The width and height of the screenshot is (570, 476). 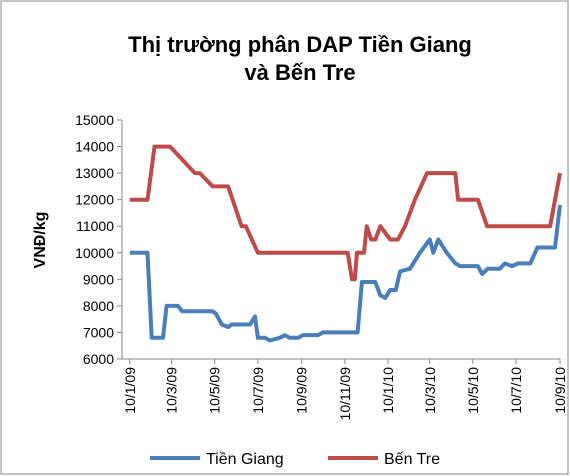 What do you see at coordinates (98, 332) in the screenshot?
I see `y-tick-label: 7000` at bounding box center [98, 332].